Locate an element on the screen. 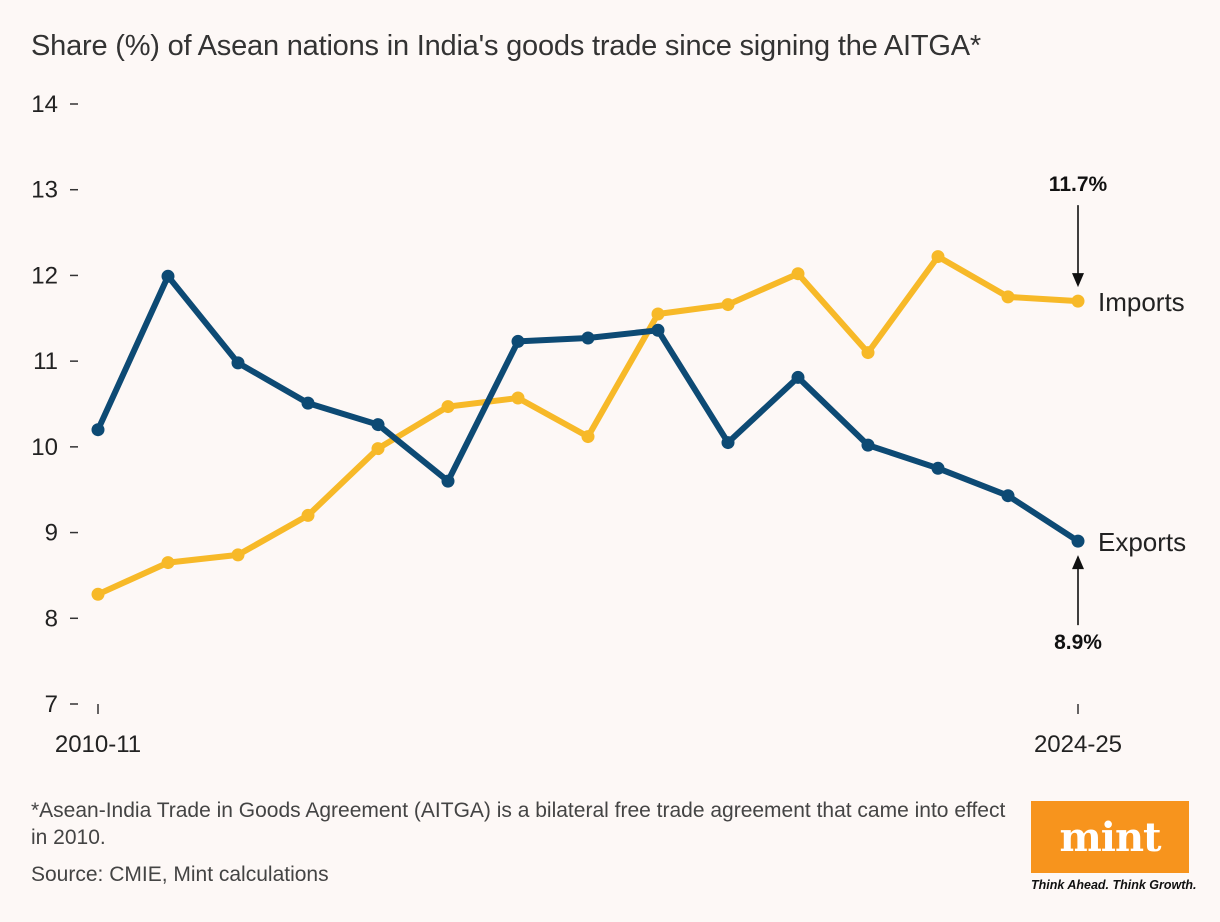 The height and width of the screenshot is (922, 1220). source-note: Source: CMIE, Mint calculations is located at coordinates (180, 874).